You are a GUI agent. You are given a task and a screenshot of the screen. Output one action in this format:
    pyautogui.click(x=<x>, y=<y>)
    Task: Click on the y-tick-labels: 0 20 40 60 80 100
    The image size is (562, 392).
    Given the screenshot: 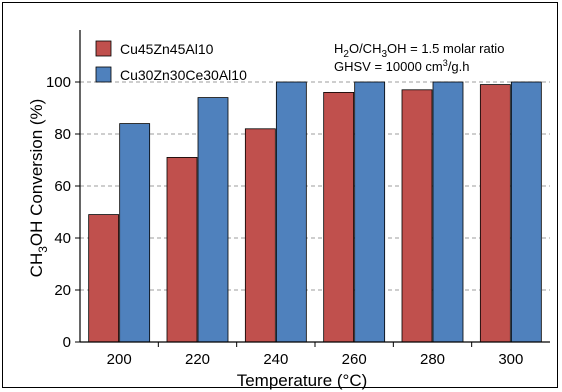 What is the action you would take?
    pyautogui.click(x=63, y=212)
    